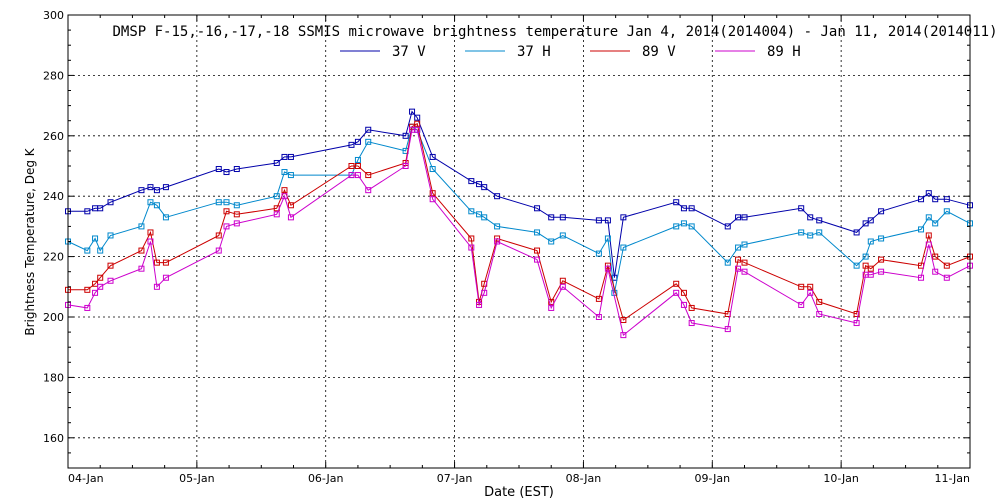 This screenshot has width=1000, height=500. Describe the element at coordinates (952, 478) in the screenshot. I see `x-tick-label: 11-Jan` at that location.